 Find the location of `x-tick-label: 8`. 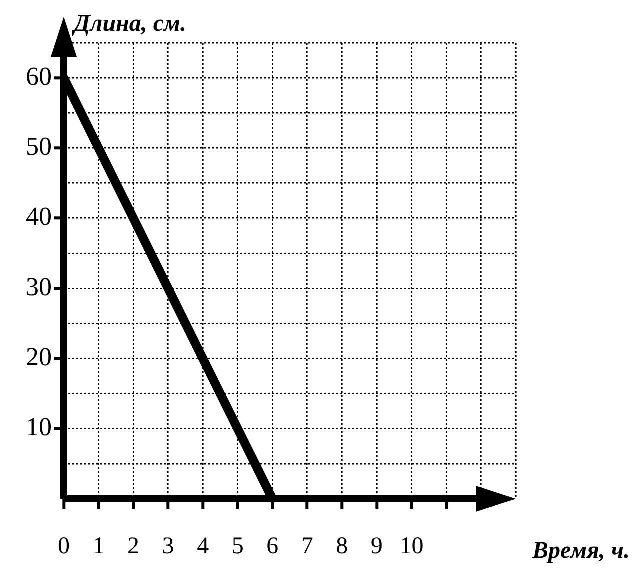

x-tick-label: 8 is located at coordinates (342, 547).